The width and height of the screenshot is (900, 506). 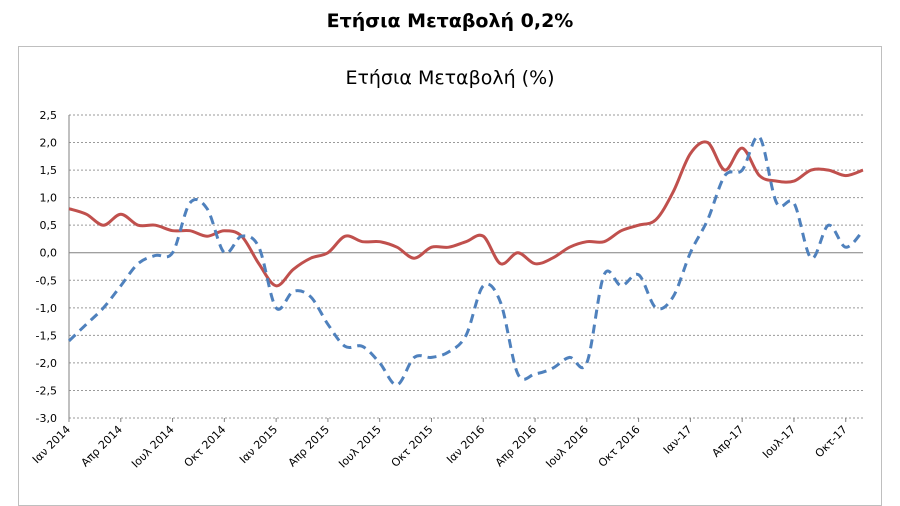 What do you see at coordinates (46, 390) in the screenshot?
I see `y-tick-label: -2,5` at bounding box center [46, 390].